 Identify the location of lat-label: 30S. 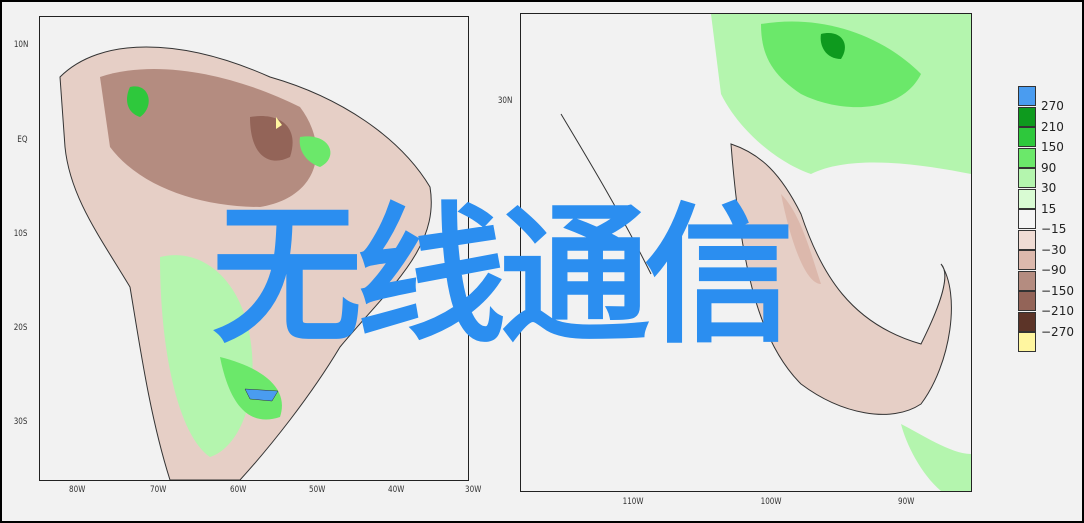
(20, 422).